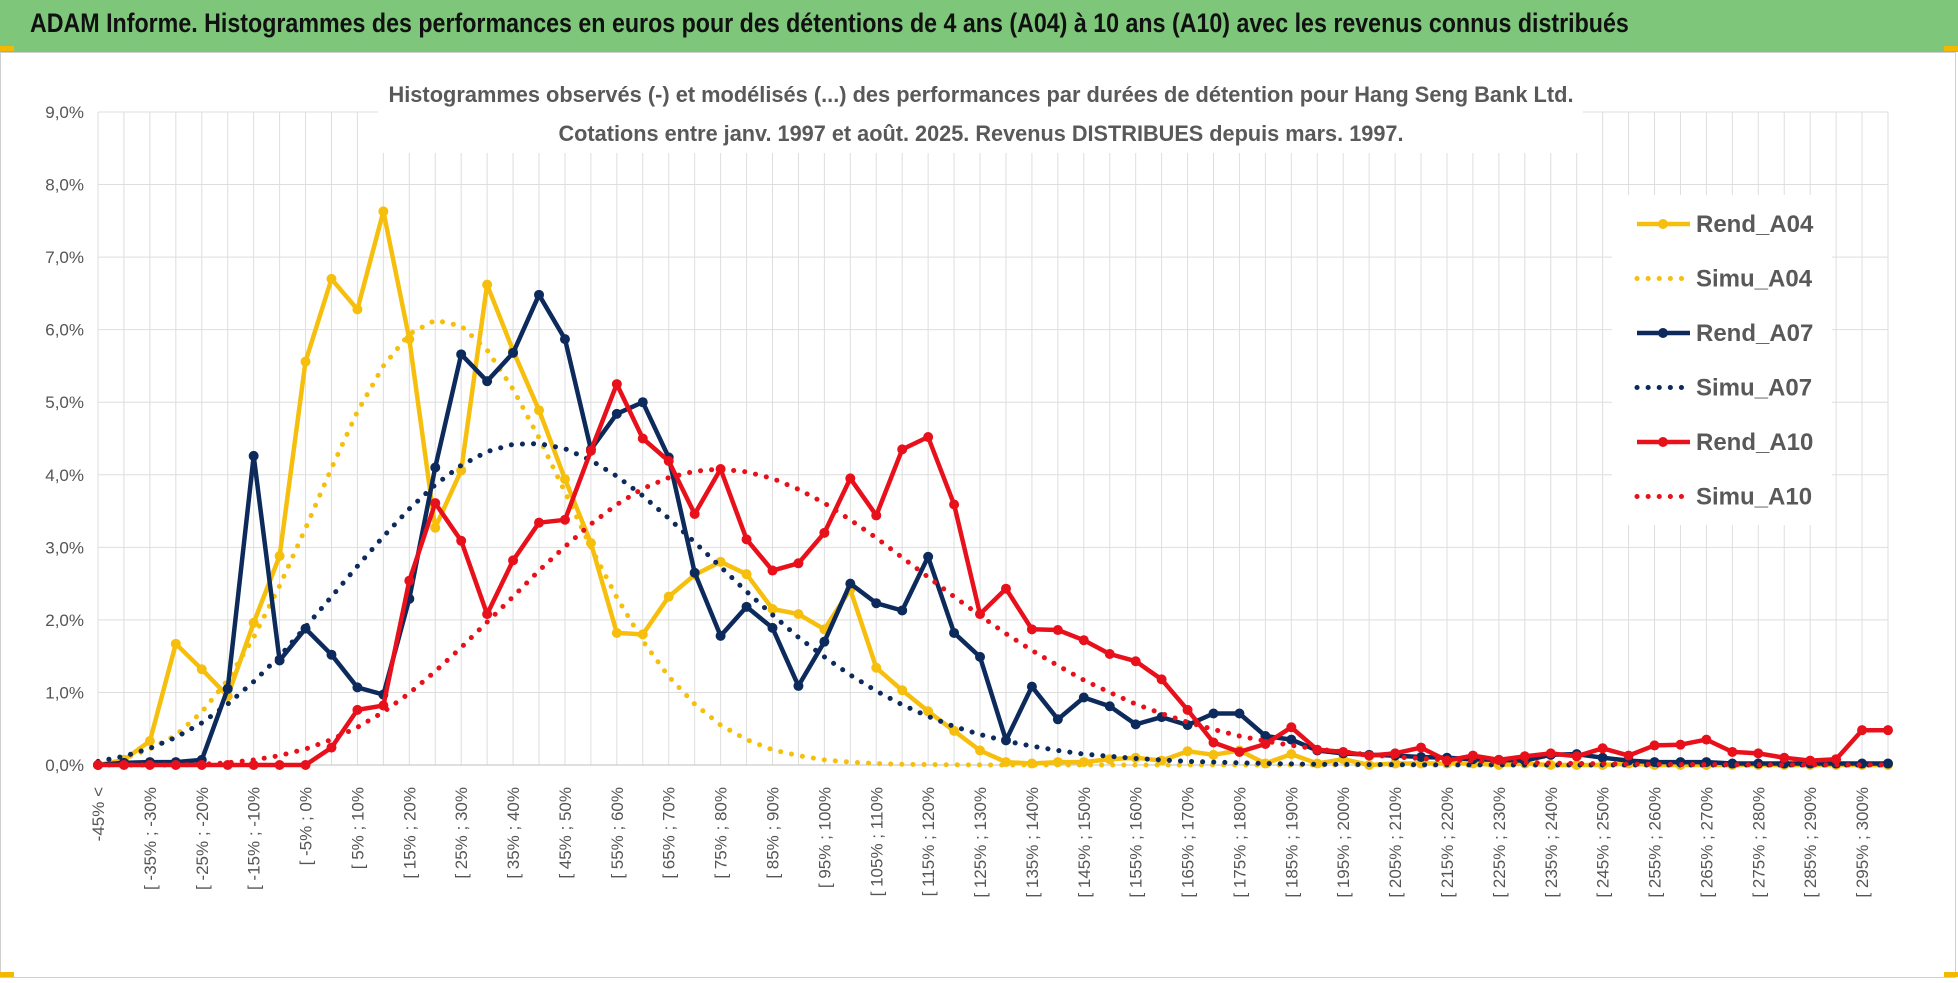 The height and width of the screenshot is (983, 1958). What do you see at coordinates (1291, 842) in the screenshot?
I see `x-tick-label: [ 185% ; 190%` at bounding box center [1291, 842].